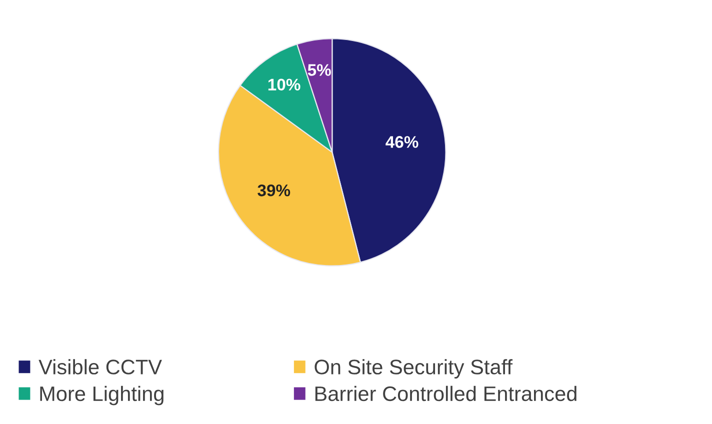  Describe the element at coordinates (284, 84) in the screenshot. I see `data-label: 10%` at that location.